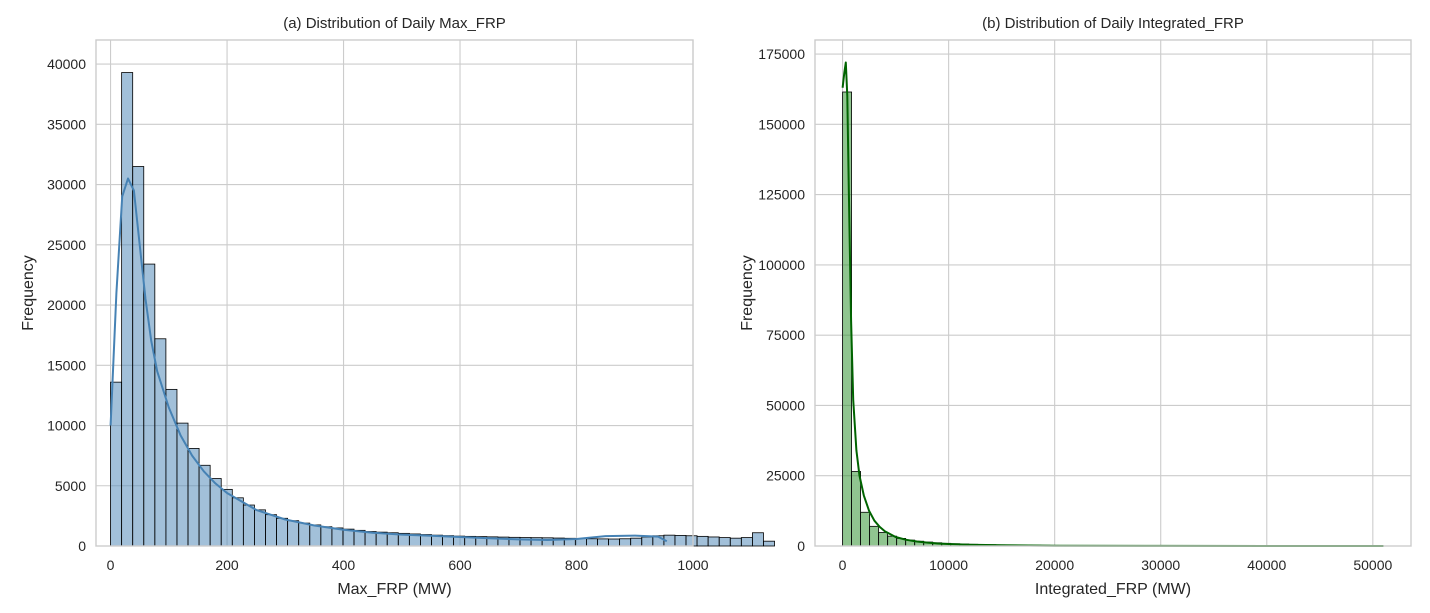  Describe the element at coordinates (66, 305) in the screenshot. I see `y-tick-label: 20000` at that location.